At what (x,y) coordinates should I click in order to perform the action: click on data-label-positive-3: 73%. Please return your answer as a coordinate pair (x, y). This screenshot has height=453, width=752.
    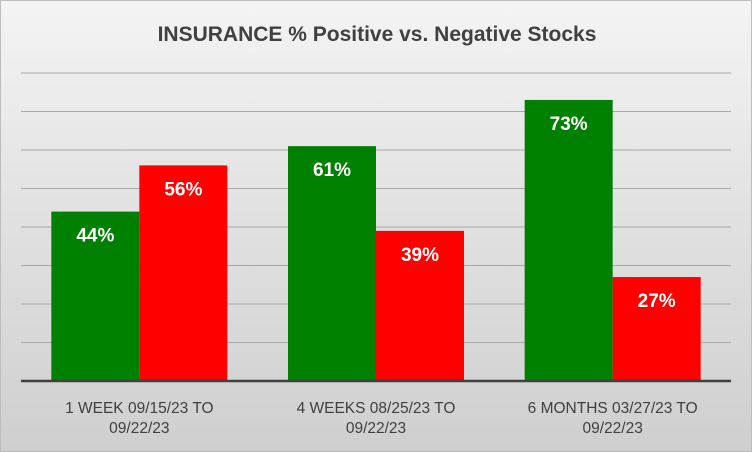
    Looking at the image, I should click on (569, 124).